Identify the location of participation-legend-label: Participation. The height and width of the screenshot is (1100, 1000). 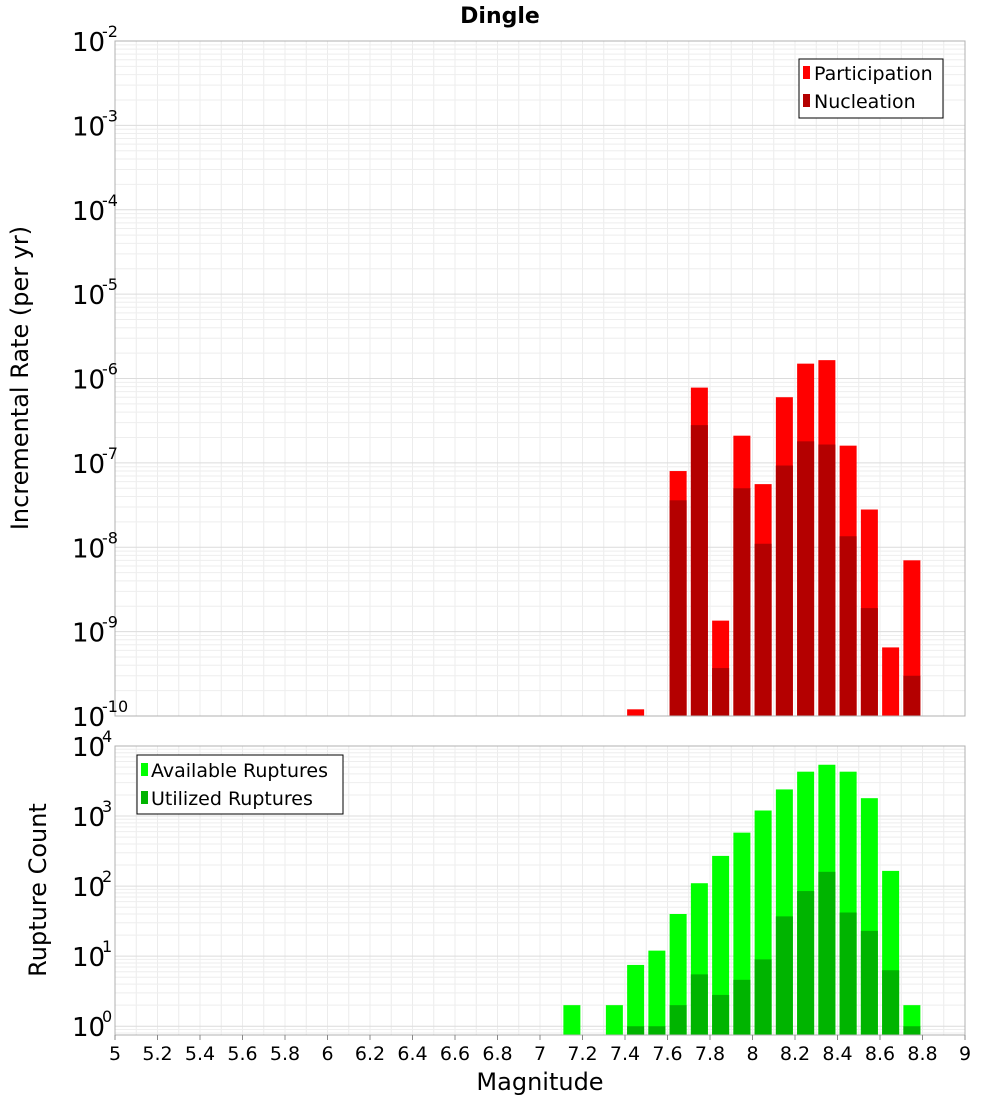
(873, 74).